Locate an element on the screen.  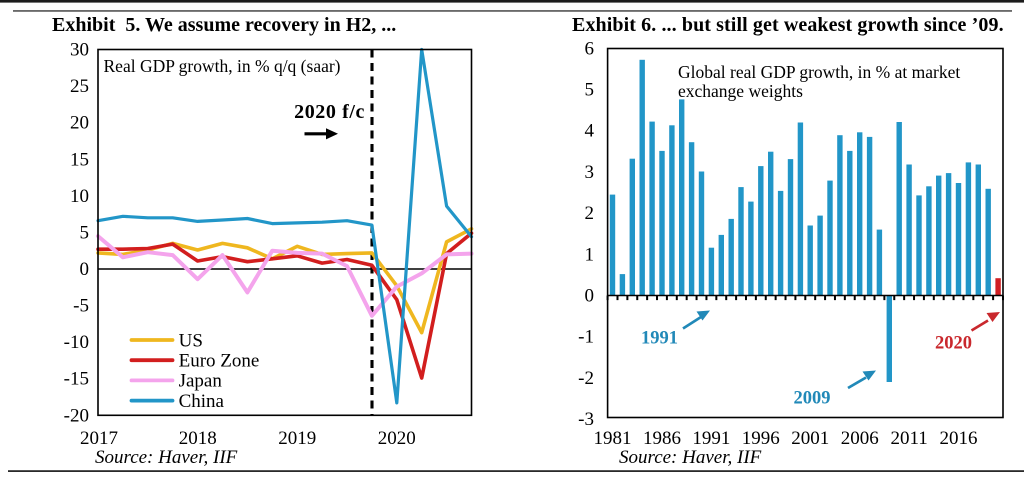
svg-text: 1 is located at coordinates (590, 254).